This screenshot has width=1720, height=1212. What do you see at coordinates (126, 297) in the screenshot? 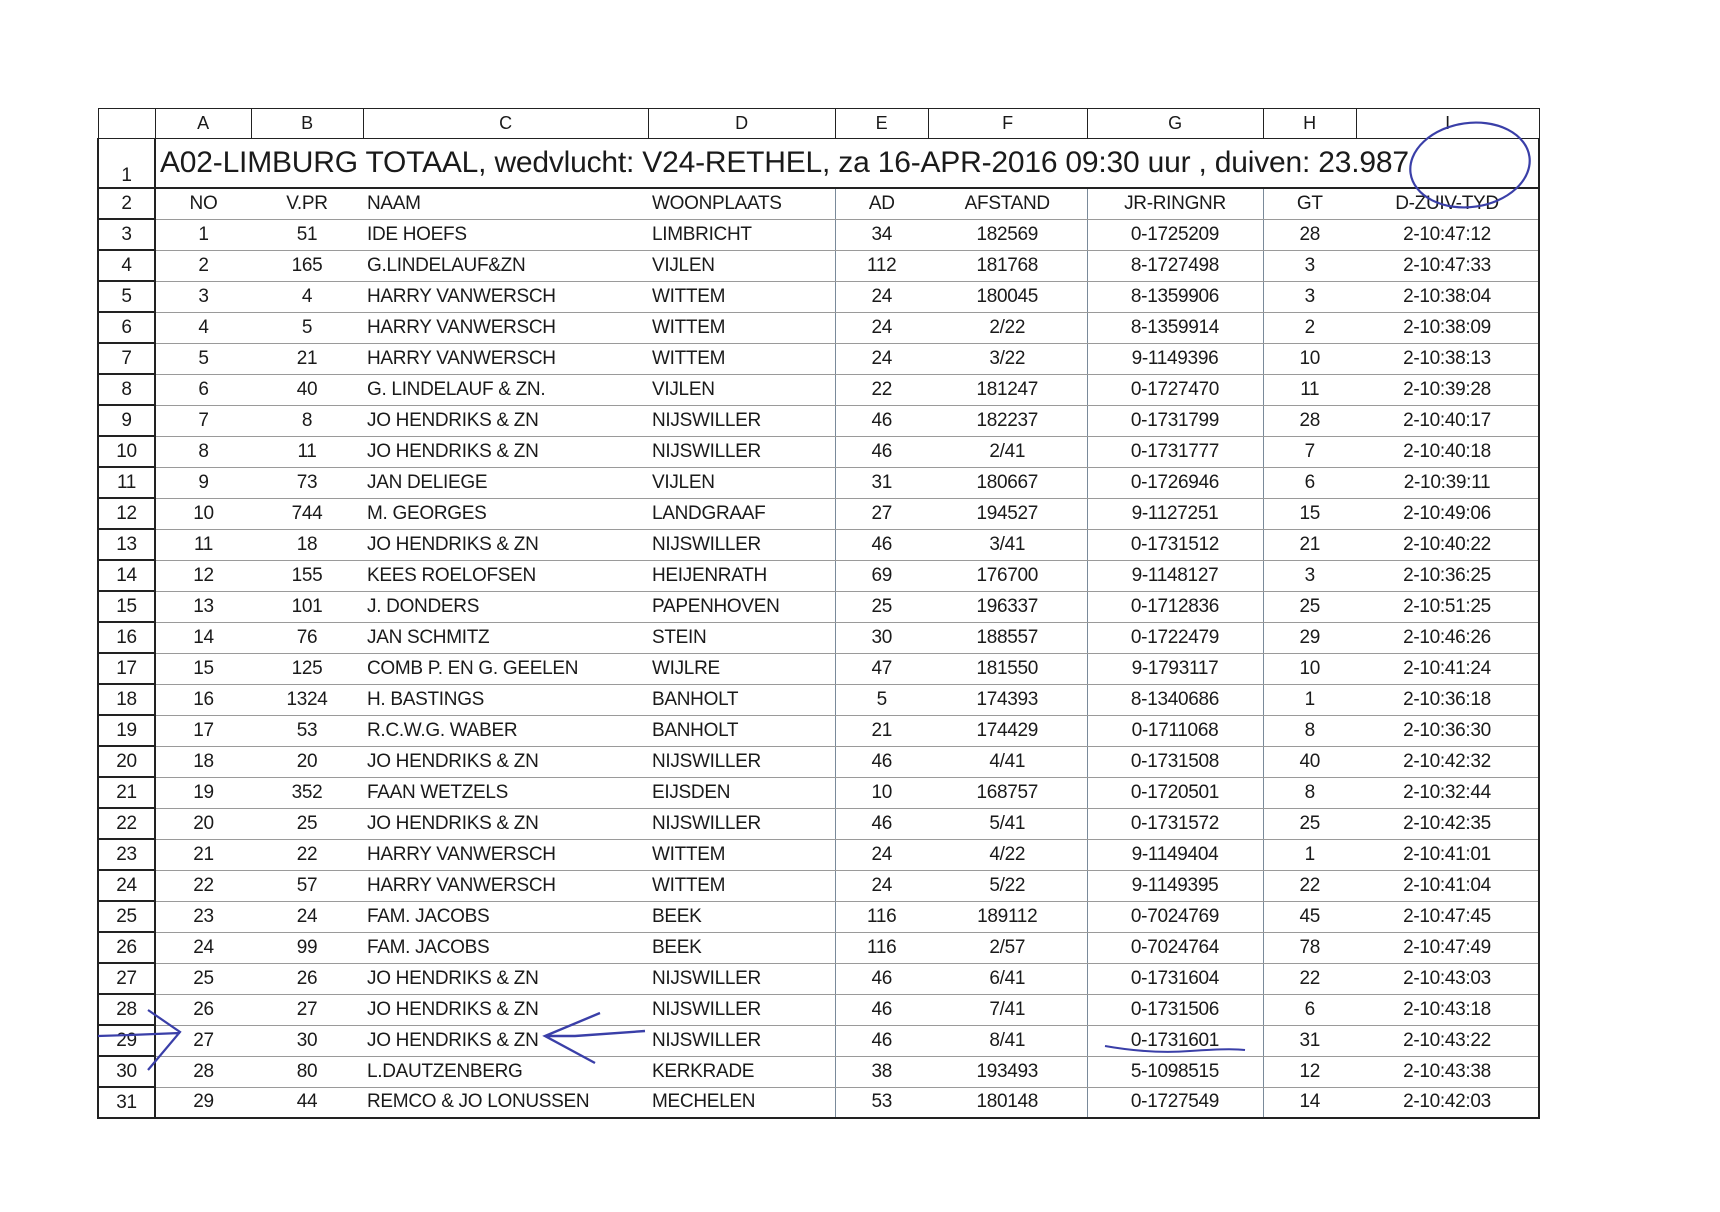
I see `row-number: 5` at bounding box center [126, 297].